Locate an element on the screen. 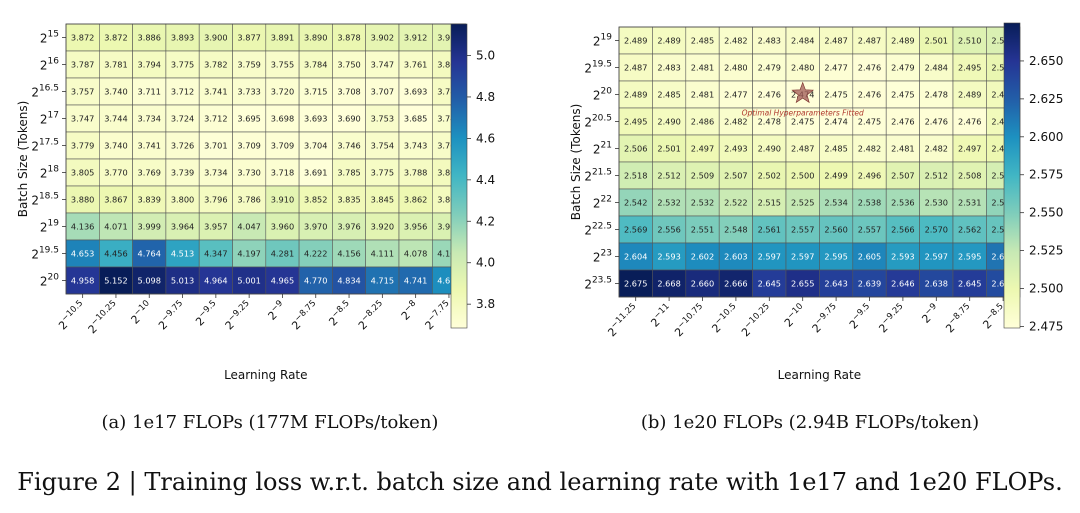 Image resolution: width=1080 pixels, height=513 pixels. cell-value-label: 2.543 is located at coordinates (1002, 203).